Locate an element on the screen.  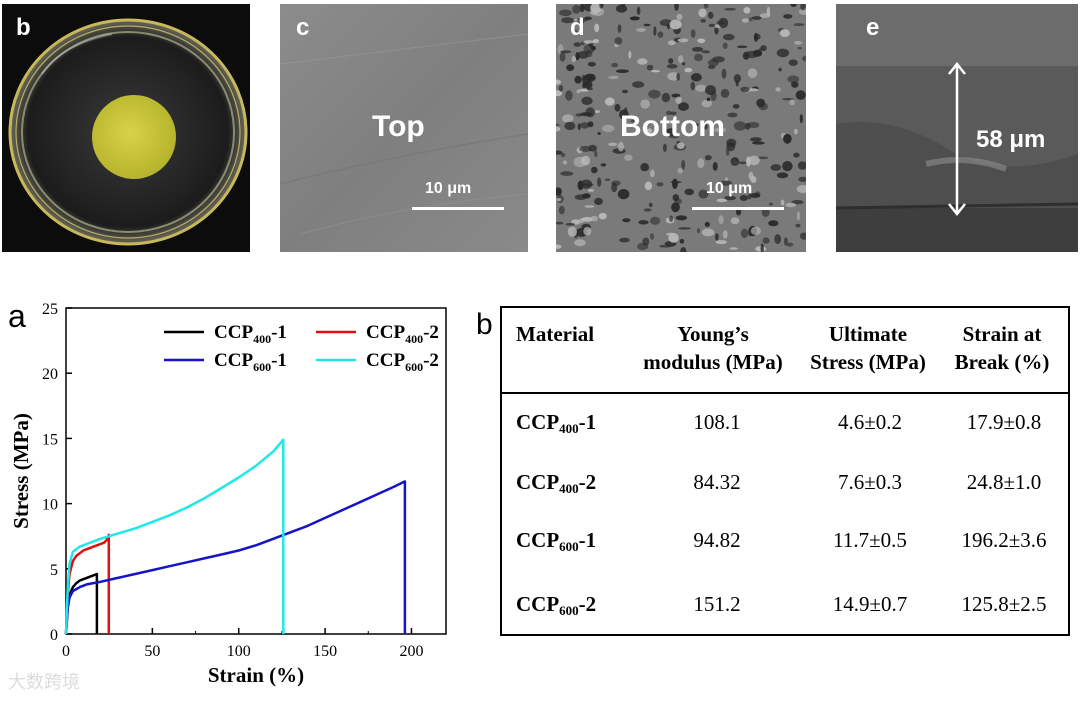
thickness-label: 58 μm is located at coordinates (1011, 139).